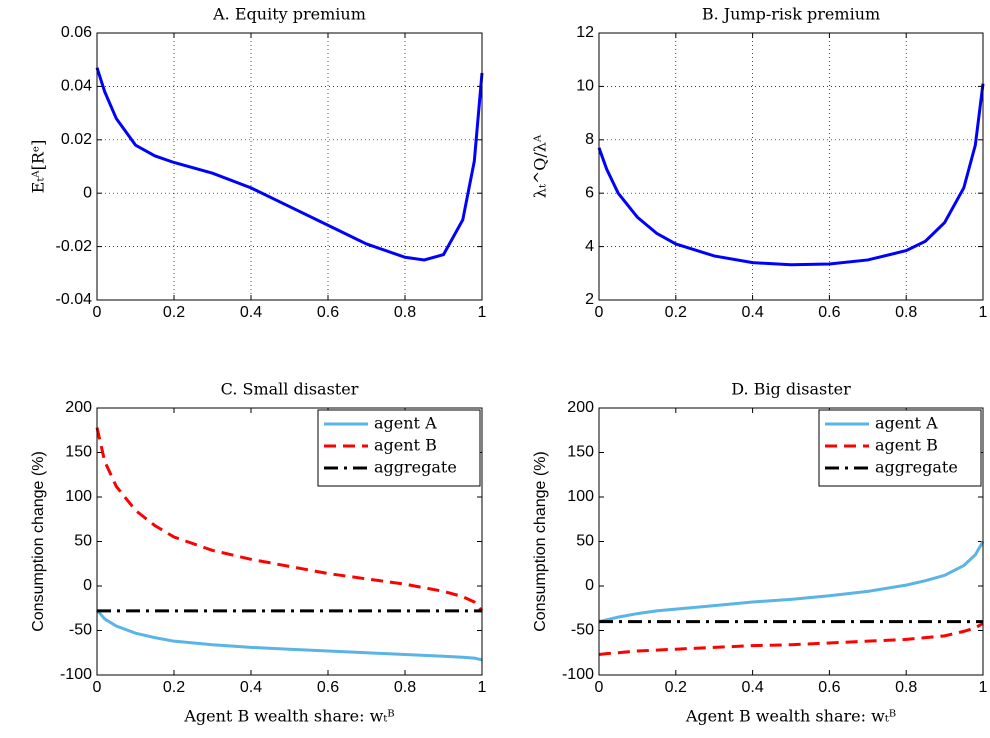  I want to click on y-tick-label: 0.02, so click(76, 139).